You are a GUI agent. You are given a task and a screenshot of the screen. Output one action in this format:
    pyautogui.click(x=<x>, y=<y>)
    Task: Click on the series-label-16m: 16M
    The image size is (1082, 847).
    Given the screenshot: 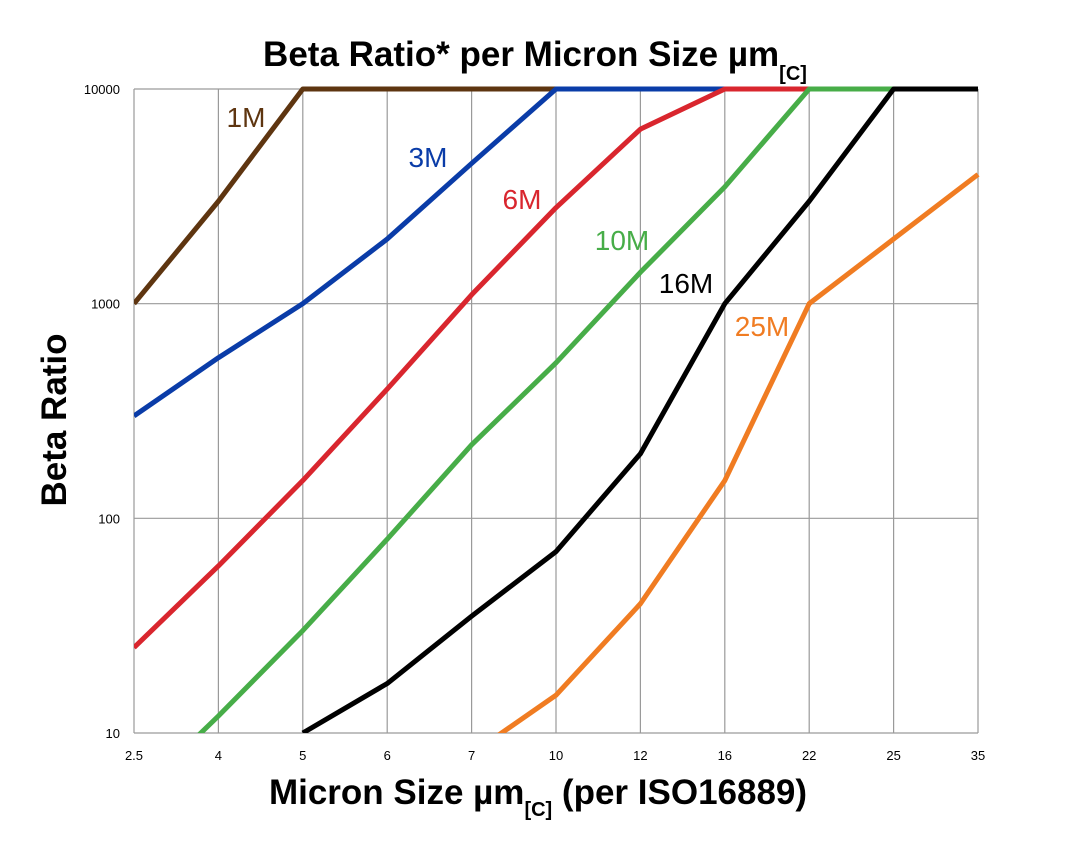 What is the action you would take?
    pyautogui.click(x=686, y=283)
    